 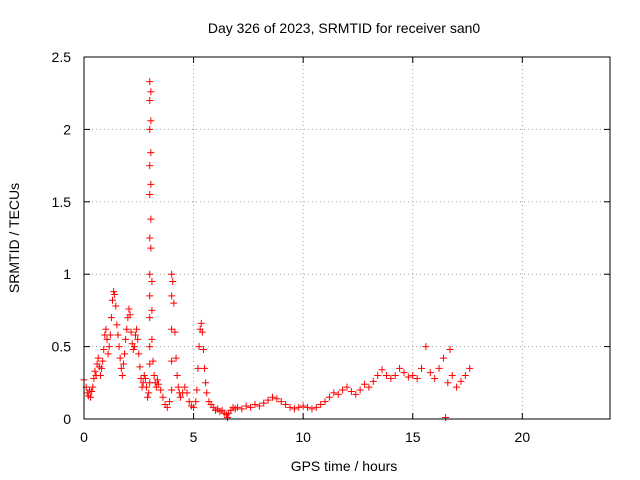 What do you see at coordinates (62, 202) in the screenshot?
I see `y-tick-label: 1.5` at bounding box center [62, 202].